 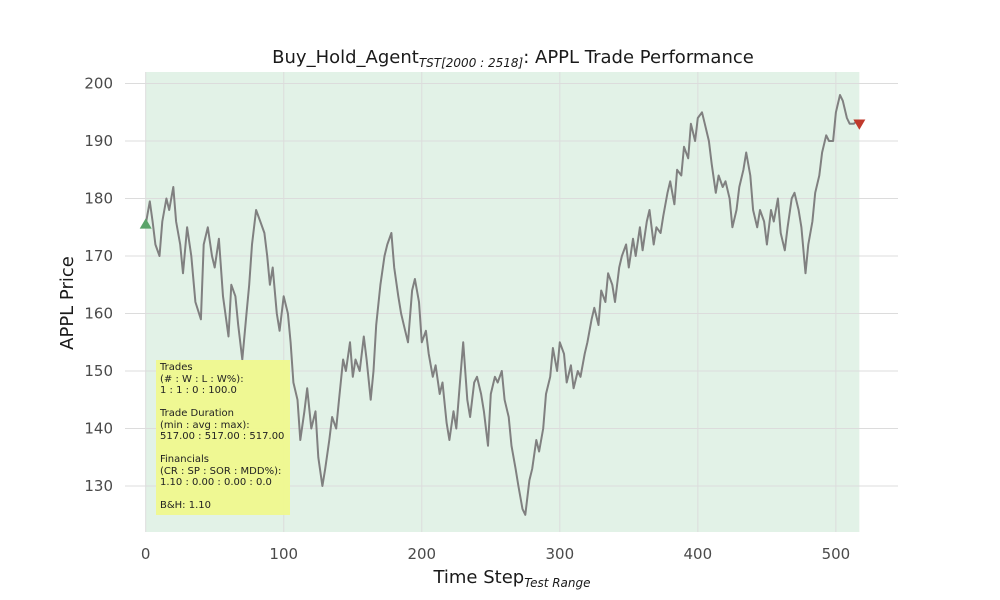 I want to click on y-tick-label: 200, so click(x=98, y=84).